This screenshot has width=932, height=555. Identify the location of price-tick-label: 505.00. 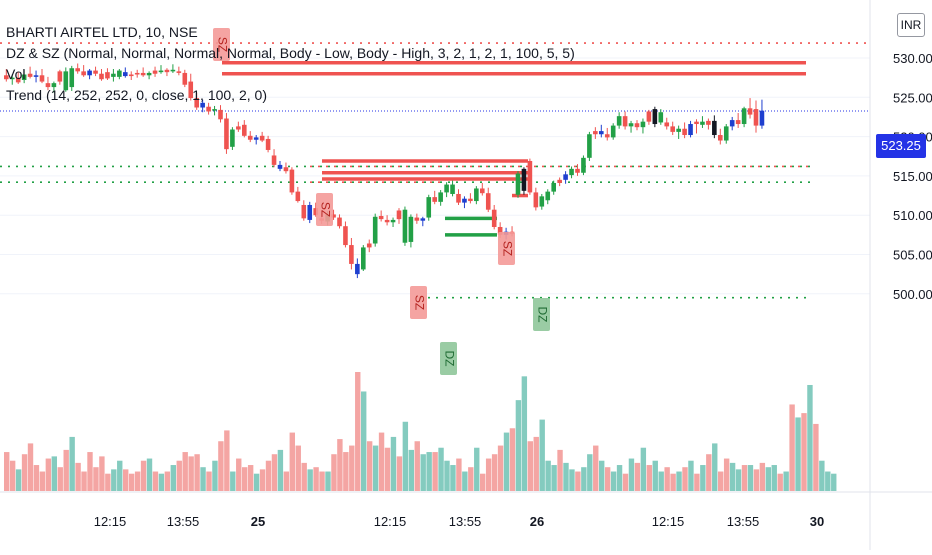
(912, 255).